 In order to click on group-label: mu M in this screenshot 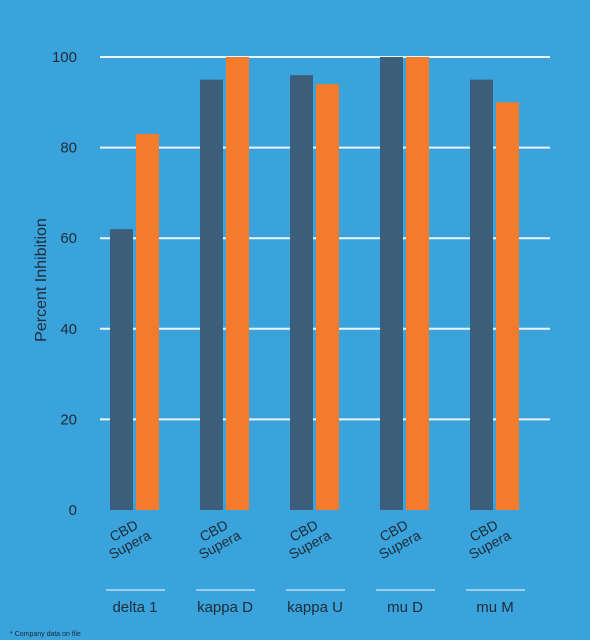, I will do `click(495, 607)`.